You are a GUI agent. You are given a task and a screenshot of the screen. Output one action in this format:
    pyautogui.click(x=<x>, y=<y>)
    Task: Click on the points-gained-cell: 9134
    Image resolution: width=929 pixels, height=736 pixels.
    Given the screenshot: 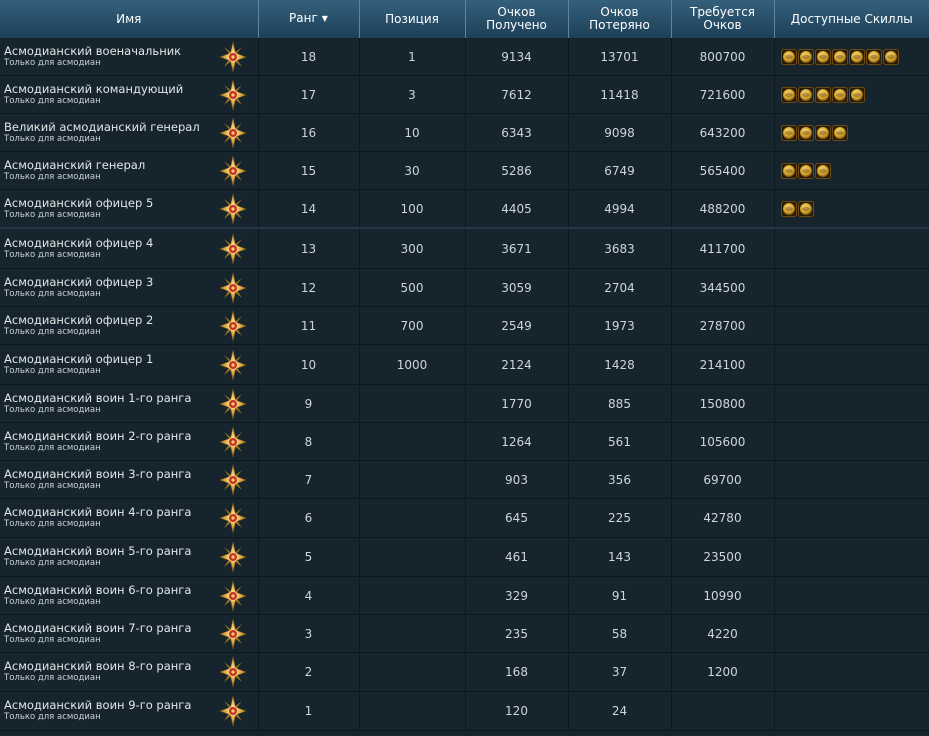 What is the action you would take?
    pyautogui.click(x=517, y=57)
    